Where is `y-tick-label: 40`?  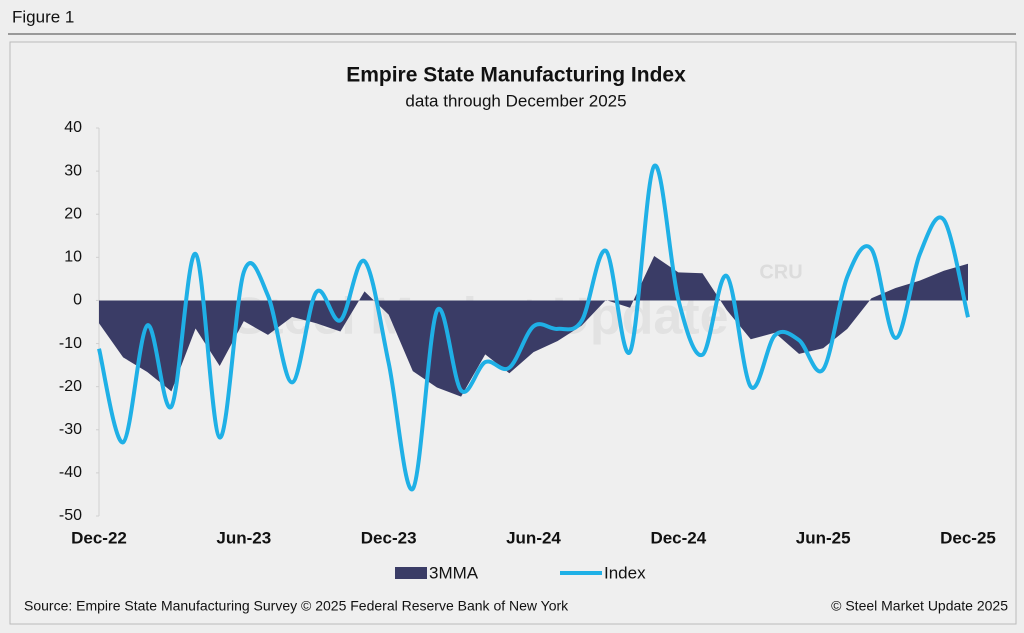
y-tick-label: 40 is located at coordinates (73, 127).